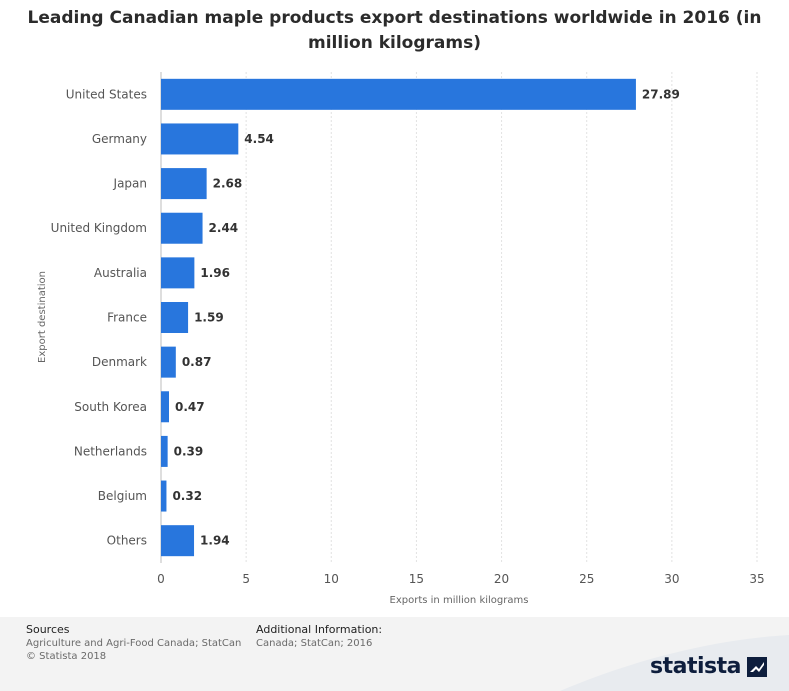 This screenshot has width=789, height=691. Describe the element at coordinates (319, 629) in the screenshot. I see `additional-info-header: Additional Information:` at that location.